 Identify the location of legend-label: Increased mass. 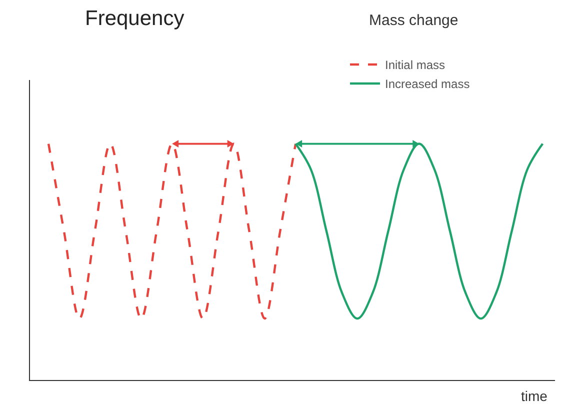
(427, 84).